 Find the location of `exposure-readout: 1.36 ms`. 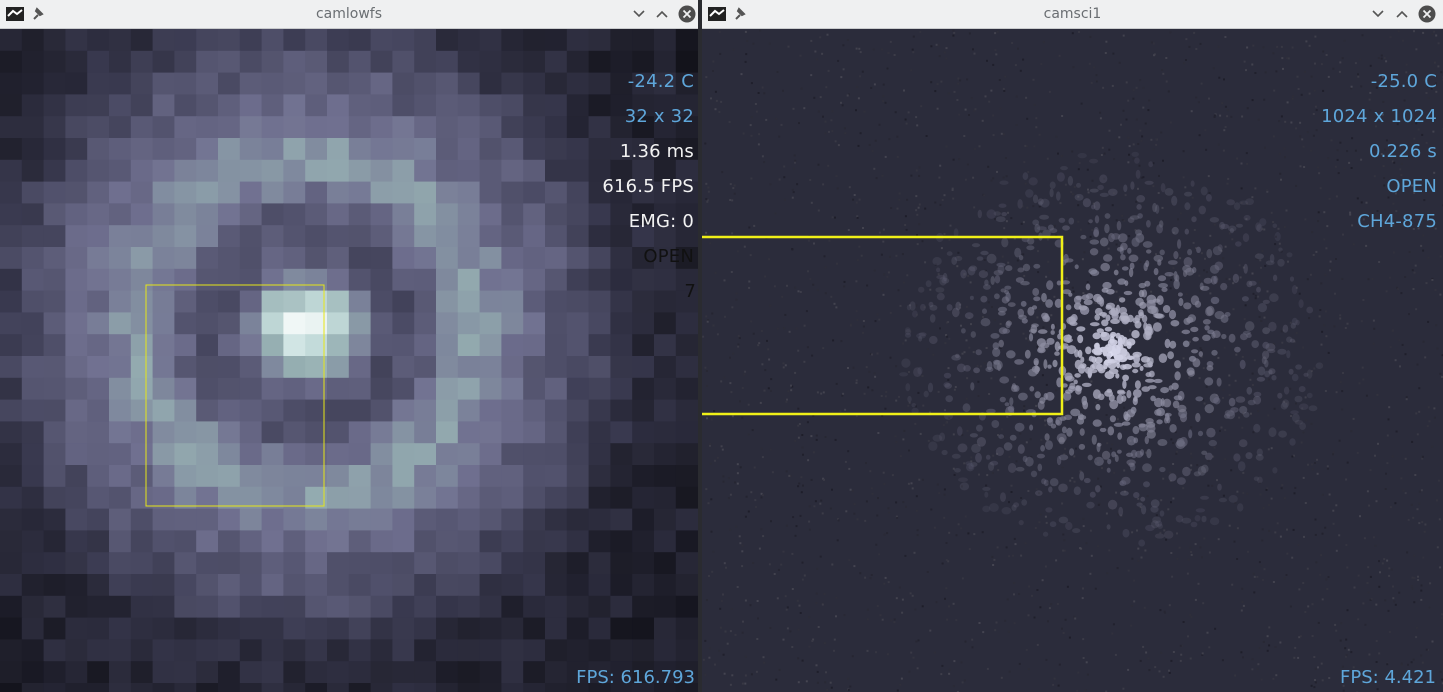

exposure-readout: 1.36 ms is located at coordinates (656, 151).